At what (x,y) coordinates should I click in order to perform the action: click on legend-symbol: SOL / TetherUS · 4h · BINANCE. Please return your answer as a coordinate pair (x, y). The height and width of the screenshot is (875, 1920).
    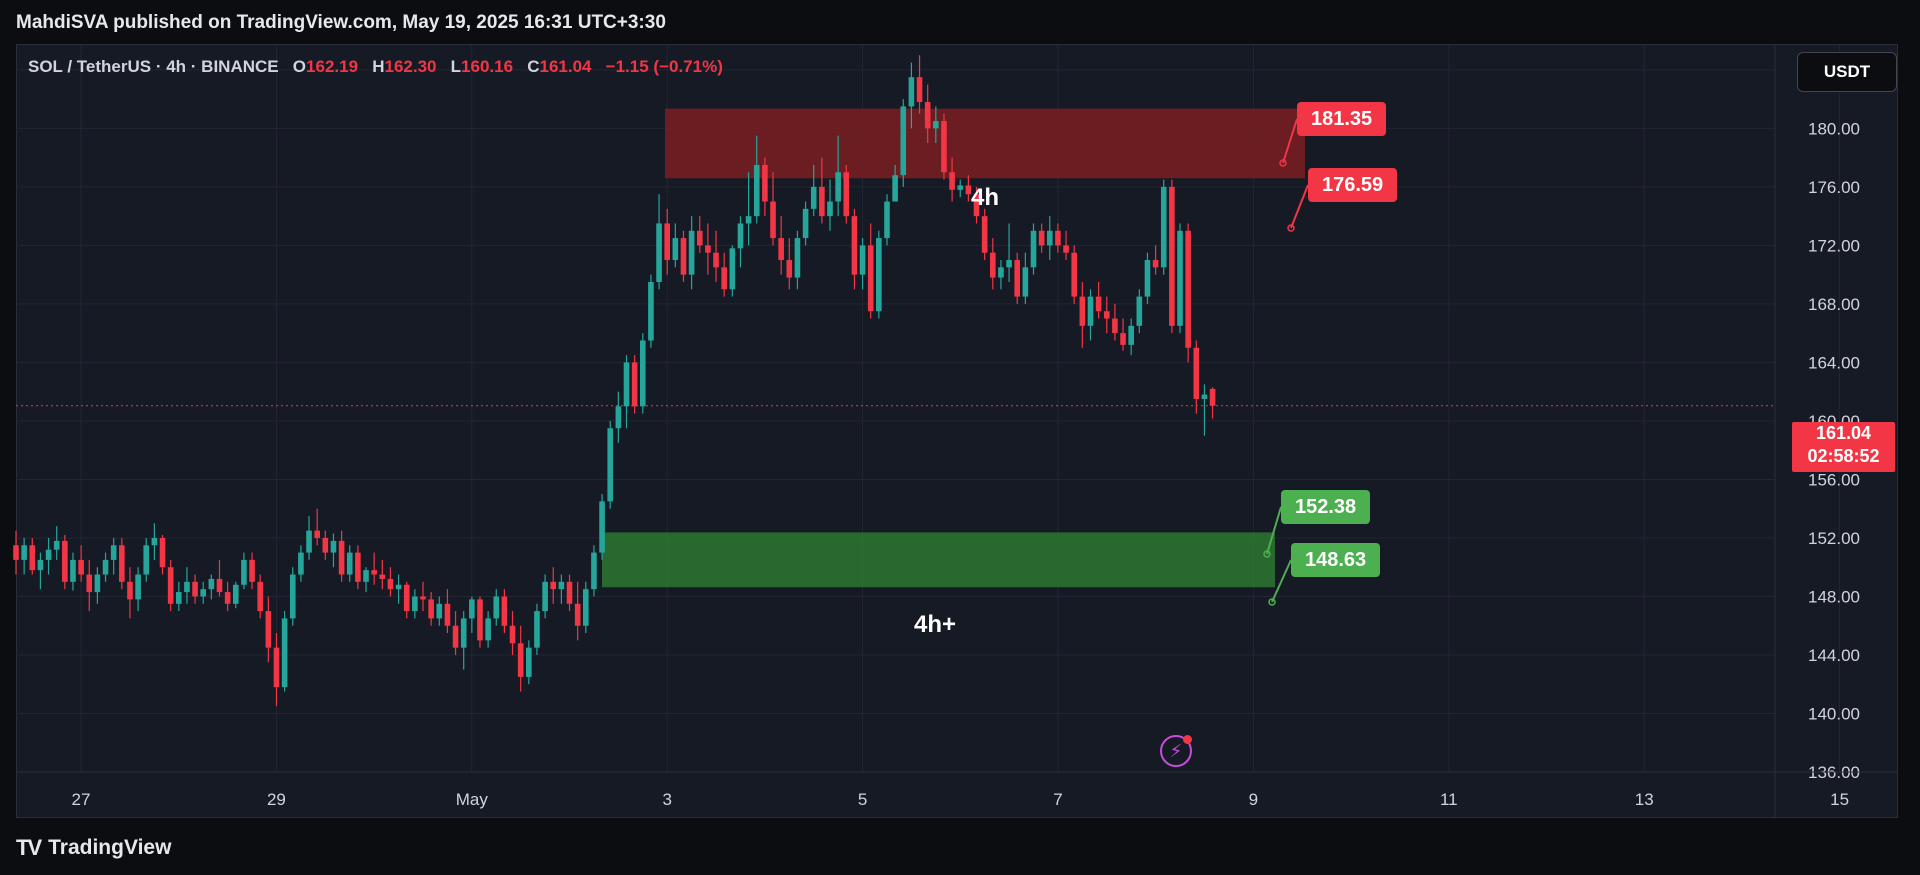
    Looking at the image, I should click on (153, 66).